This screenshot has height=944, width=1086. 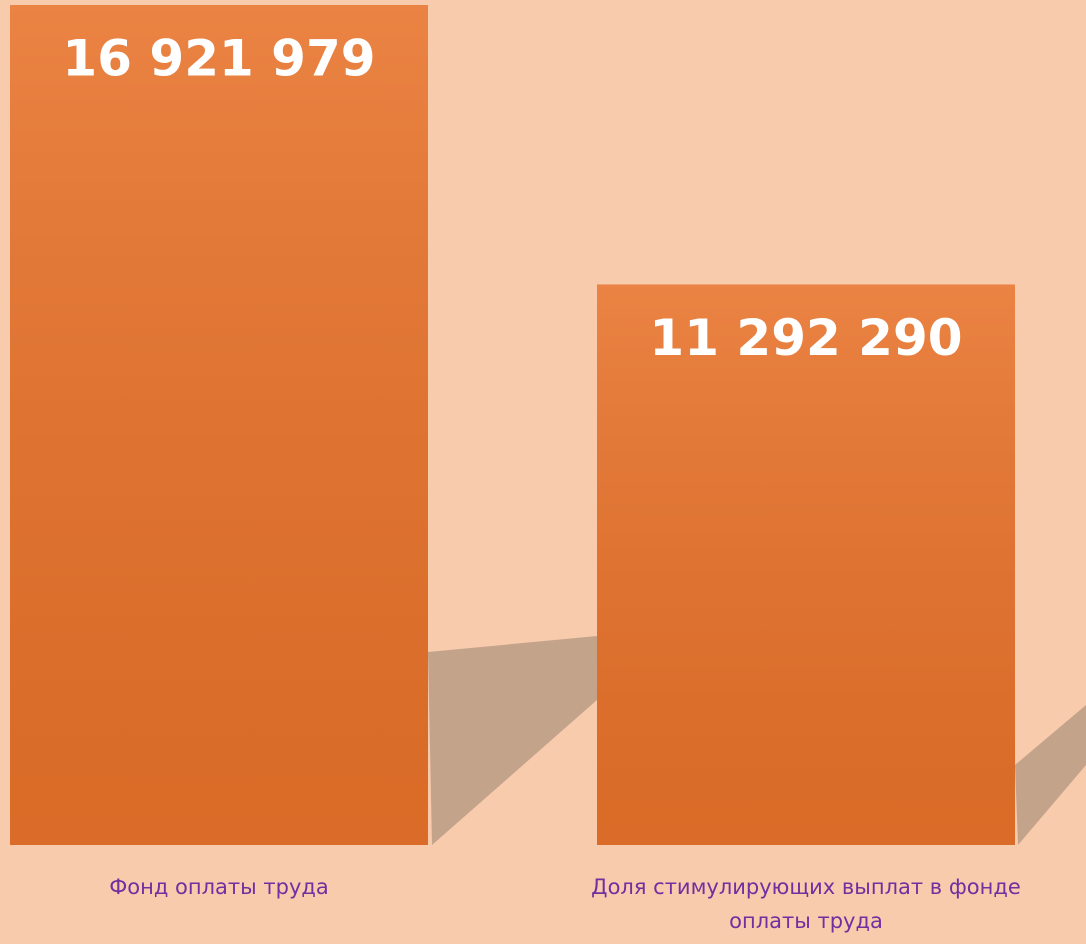 What do you see at coordinates (218, 59) in the screenshot?
I see `value-label: 16 921 979` at bounding box center [218, 59].